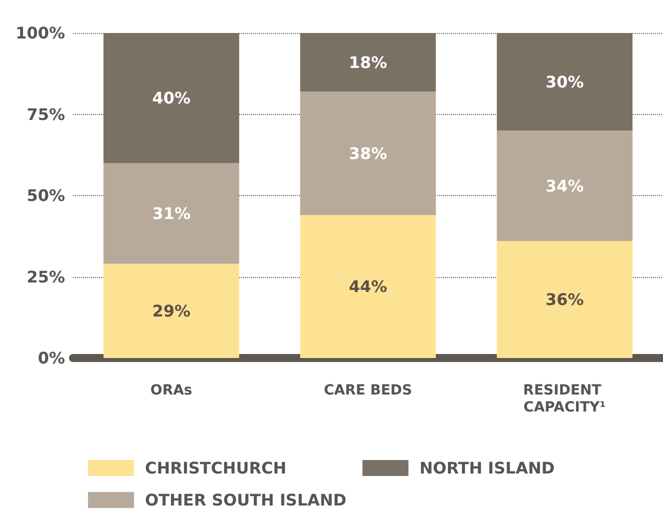  I want to click on data-label: 34%, so click(565, 186).